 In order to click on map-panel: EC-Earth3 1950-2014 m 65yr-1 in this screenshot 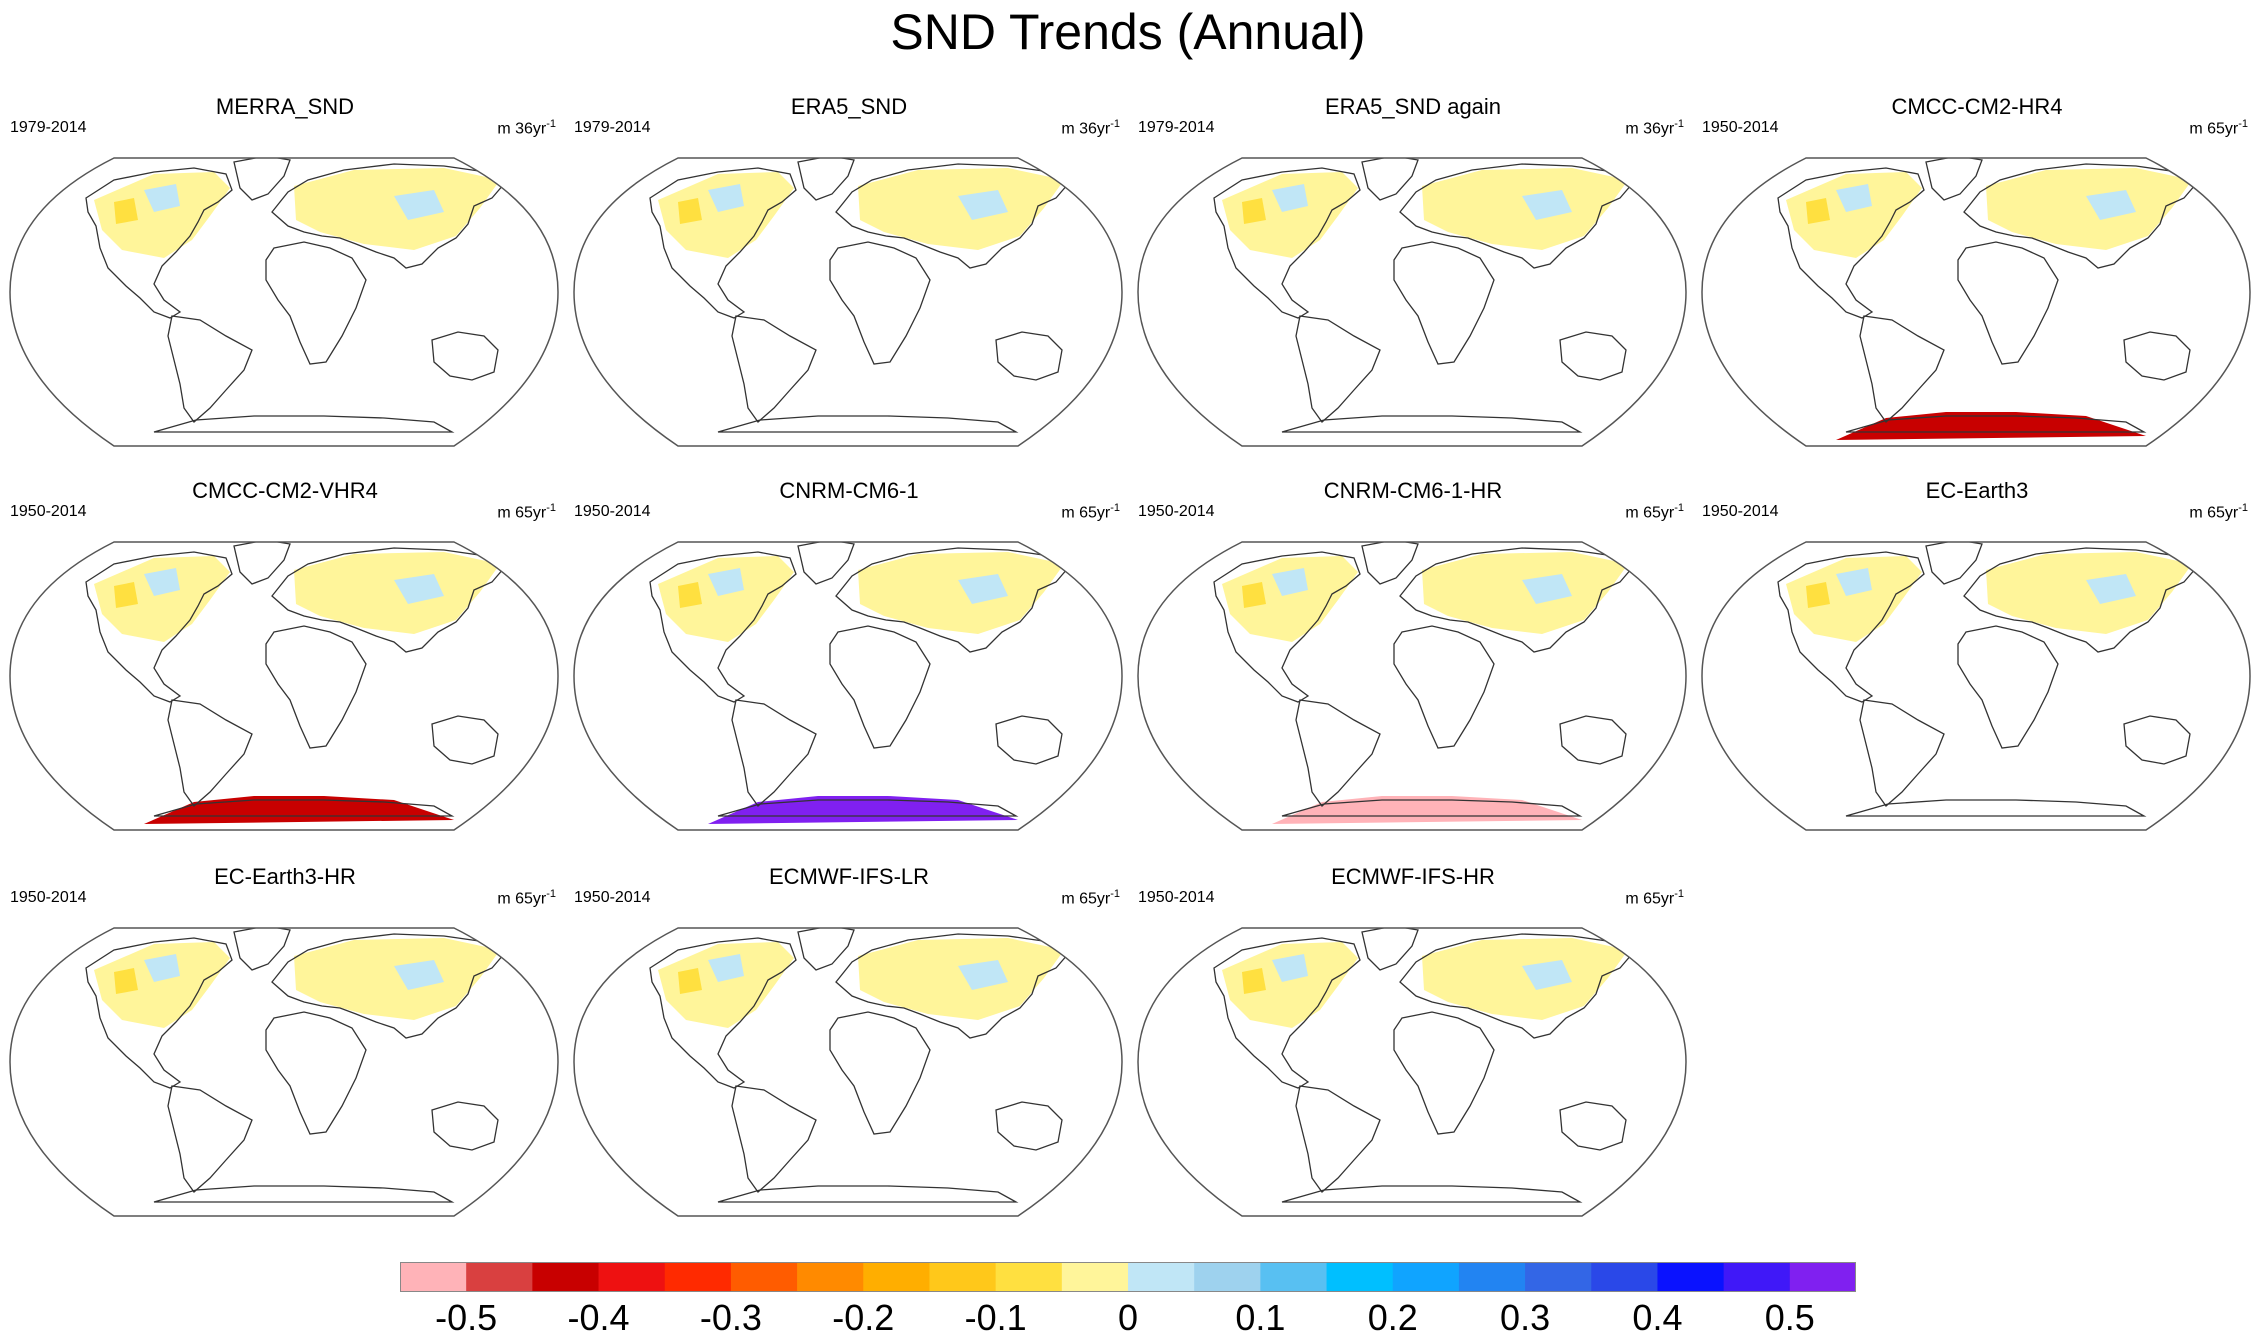, I will do `click(1976, 668)`.